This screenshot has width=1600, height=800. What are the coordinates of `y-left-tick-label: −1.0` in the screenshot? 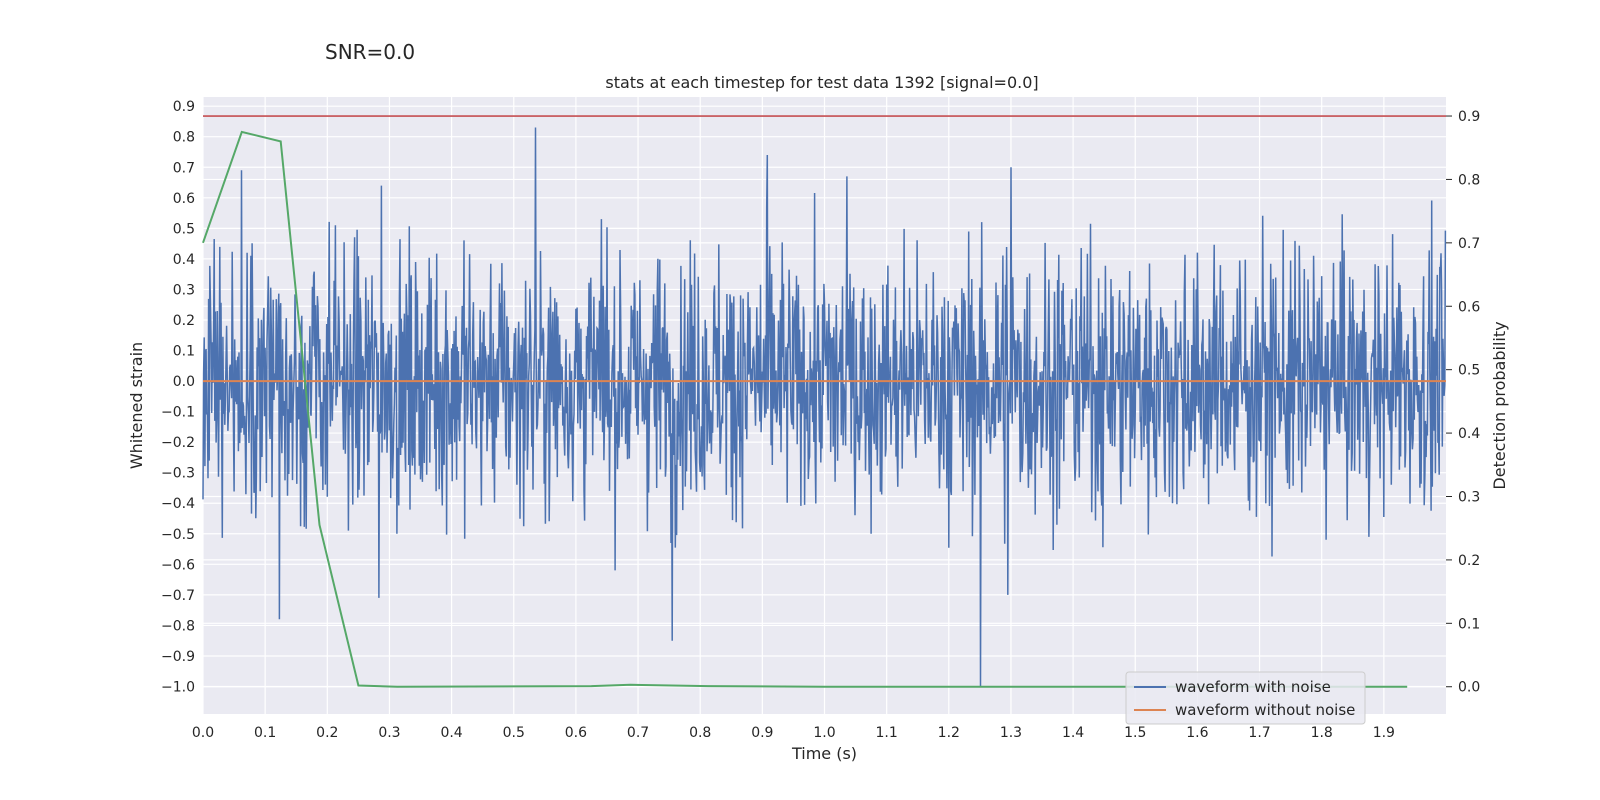 It's located at (178, 688).